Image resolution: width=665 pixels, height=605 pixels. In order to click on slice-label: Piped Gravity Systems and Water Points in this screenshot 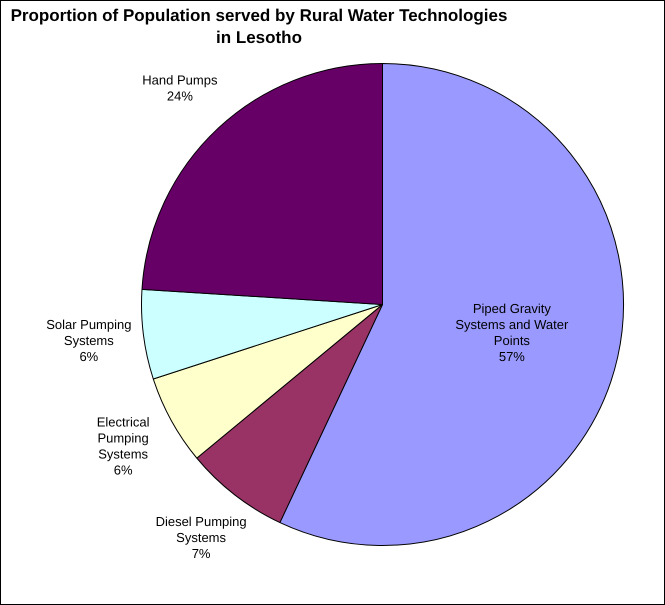, I will do `click(512, 324)`.